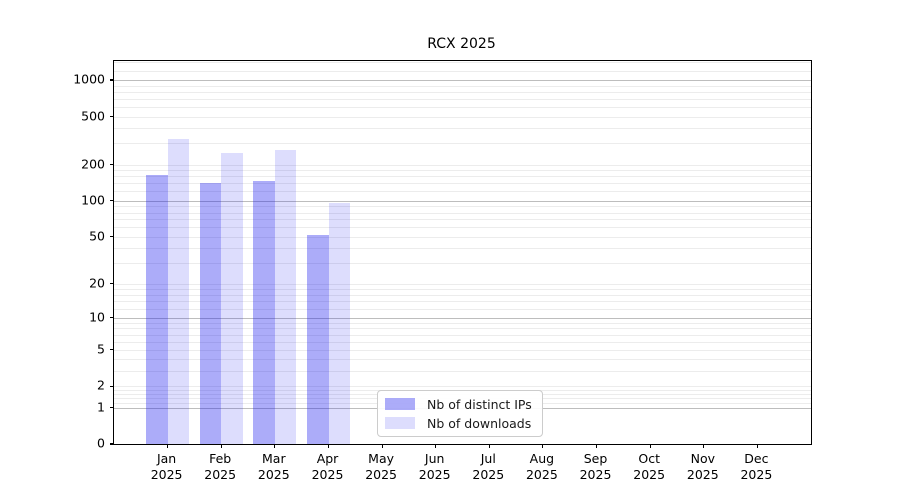  Describe the element at coordinates (381, 466) in the screenshot. I see `x-tick-label: May 2025` at that location.